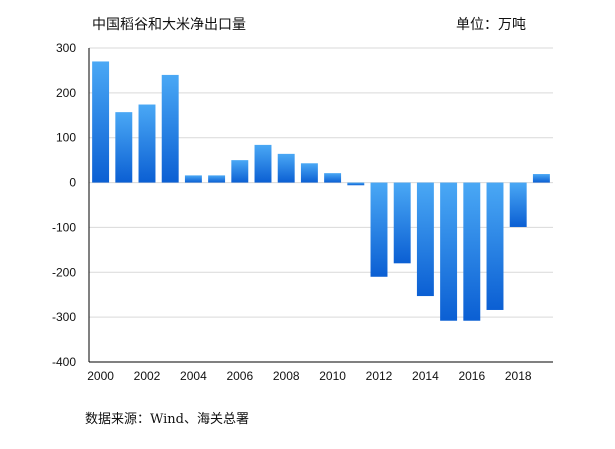 Image resolution: width=615 pixels, height=449 pixels. Describe the element at coordinates (491, 25) in the screenshot. I see `unit-label: 单位：万吨` at that location.